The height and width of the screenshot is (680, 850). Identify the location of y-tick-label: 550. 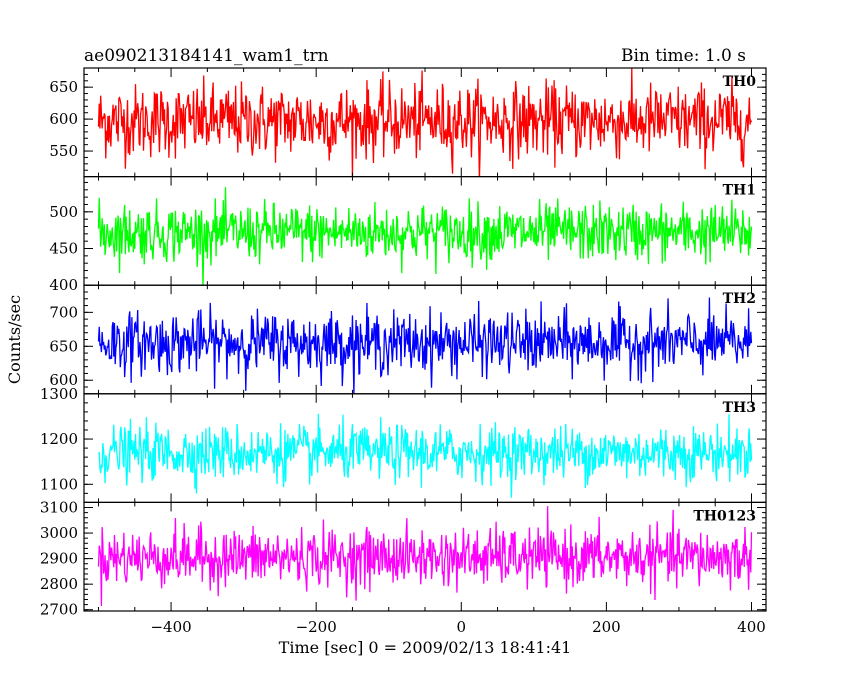
(63, 151).